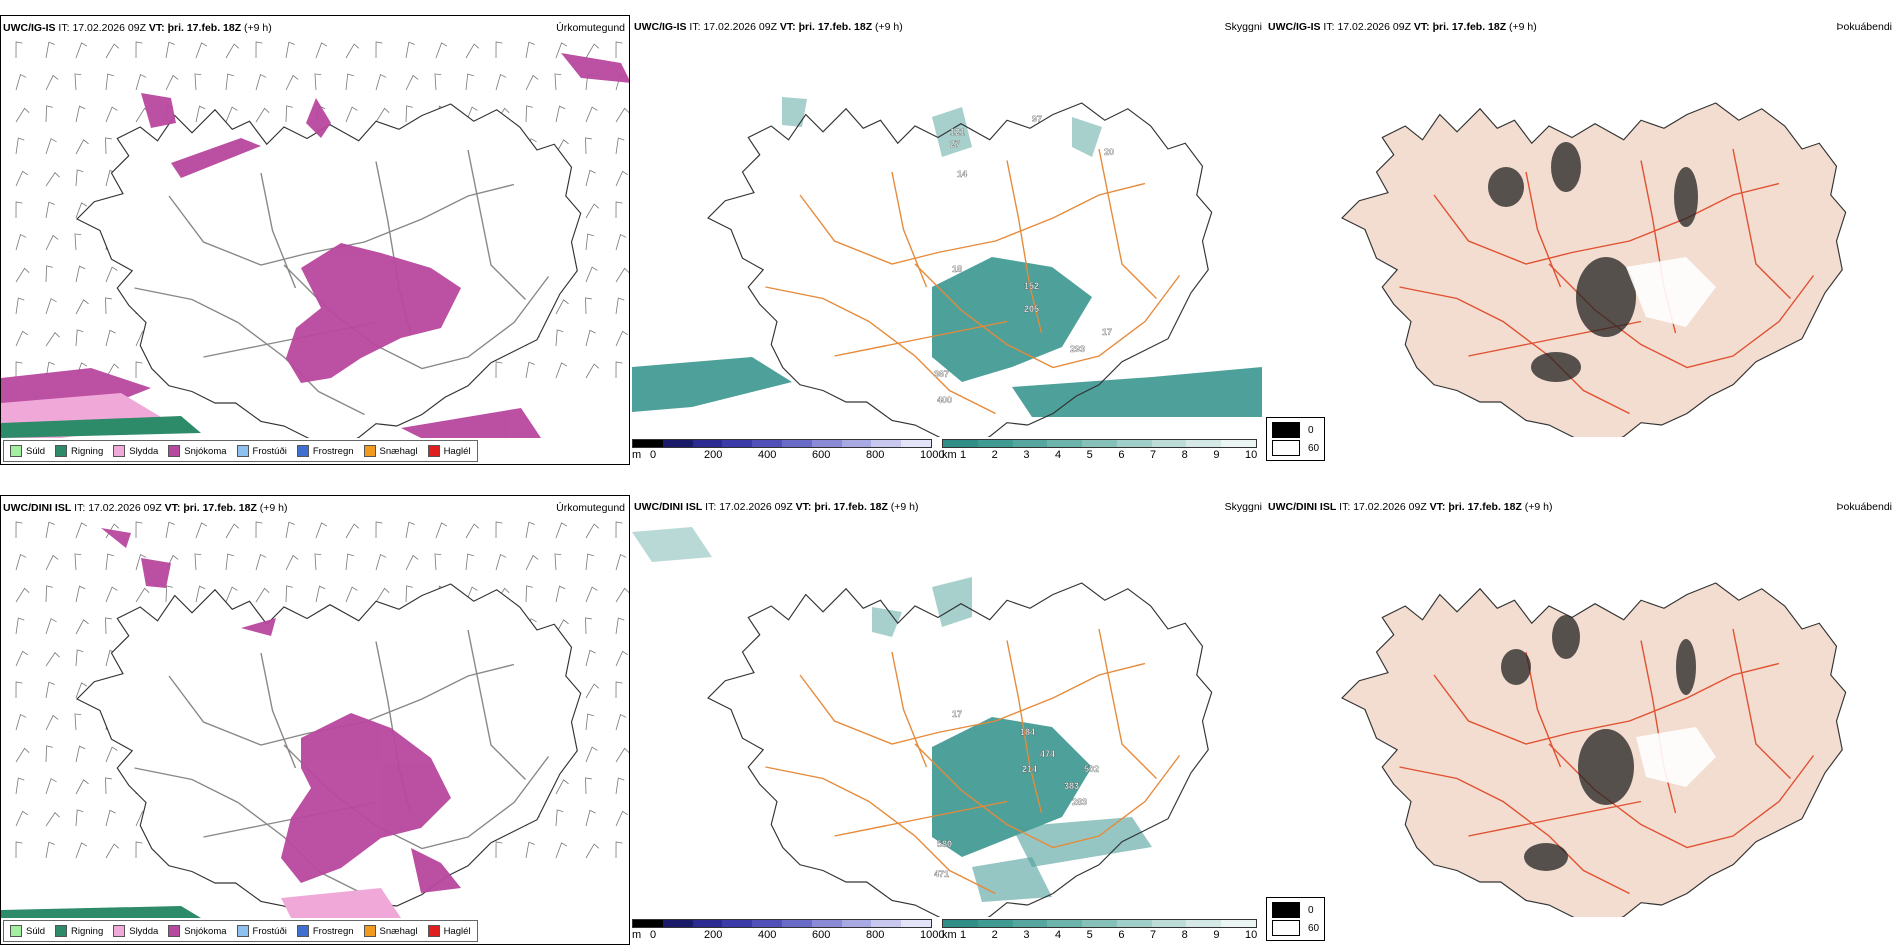 This screenshot has height=950, width=1900. I want to click on visibility-map: 121 27 97 20 14 18 152 205 17 293 367 400, so click(947, 267).